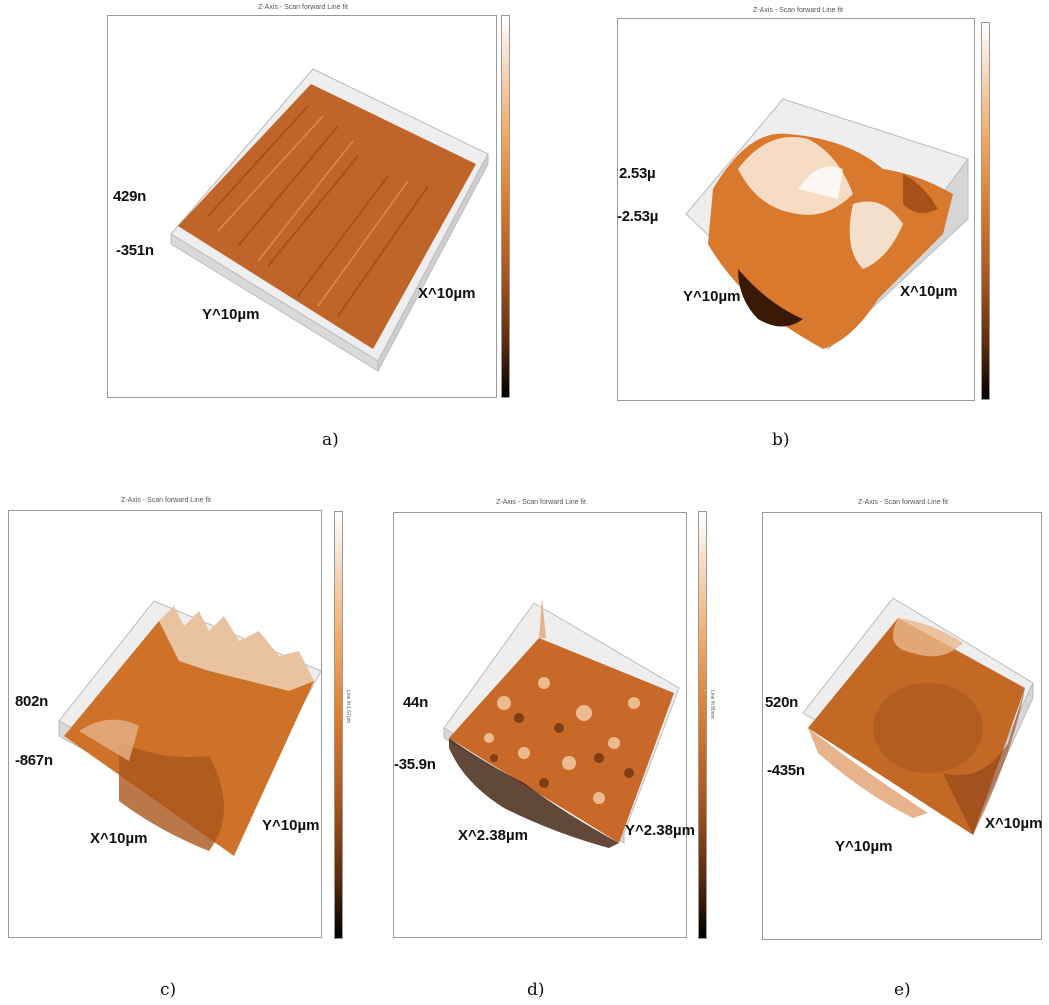 Image resolution: width=1049 pixels, height=1005 pixels. Describe the element at coordinates (34, 760) in the screenshot. I see `z-min-label: -867n` at that location.